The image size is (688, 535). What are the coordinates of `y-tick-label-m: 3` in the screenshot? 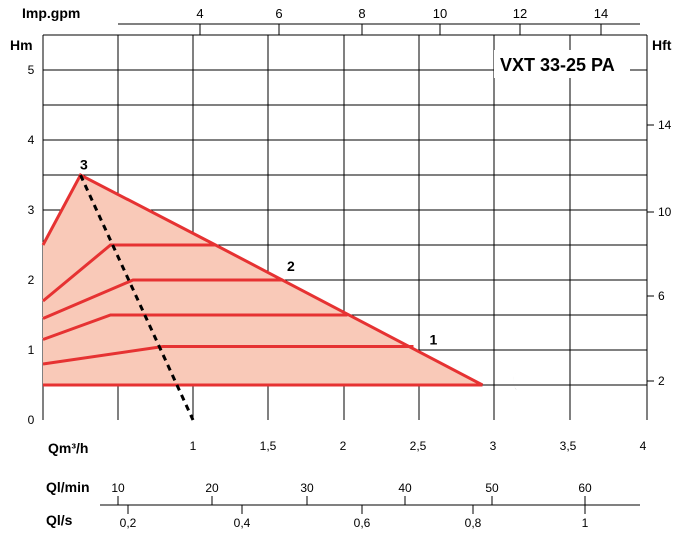 It's located at (31, 210).